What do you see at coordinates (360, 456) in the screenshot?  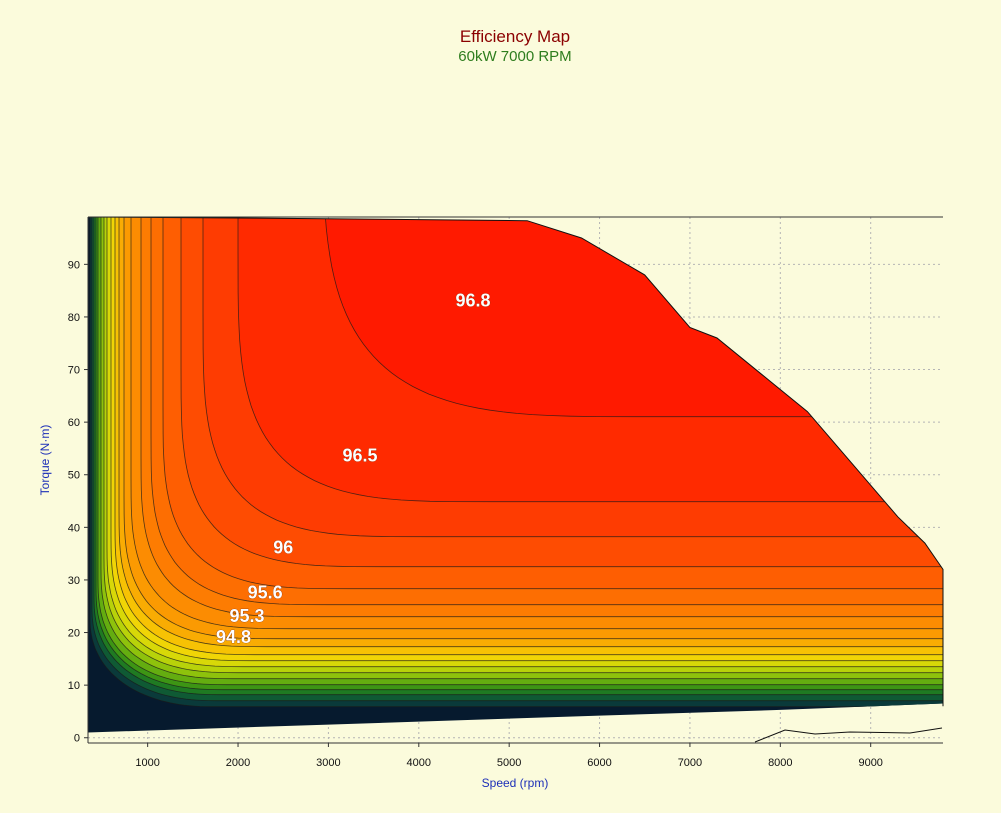 I see `contour-label: 96.5` at bounding box center [360, 456].